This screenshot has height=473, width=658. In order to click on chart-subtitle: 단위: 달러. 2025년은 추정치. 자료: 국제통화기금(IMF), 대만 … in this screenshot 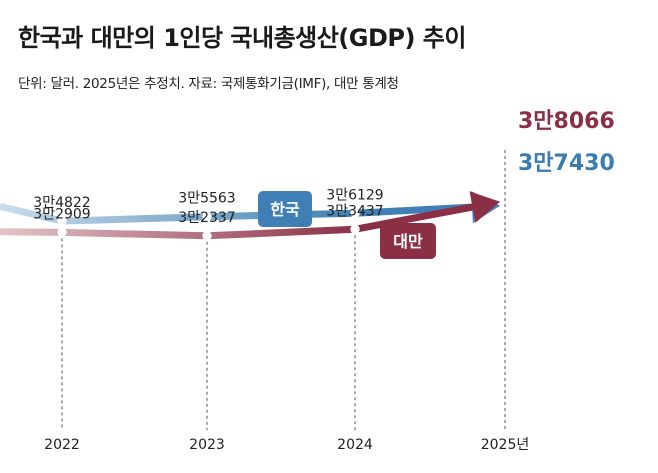, I will do `click(208, 84)`.